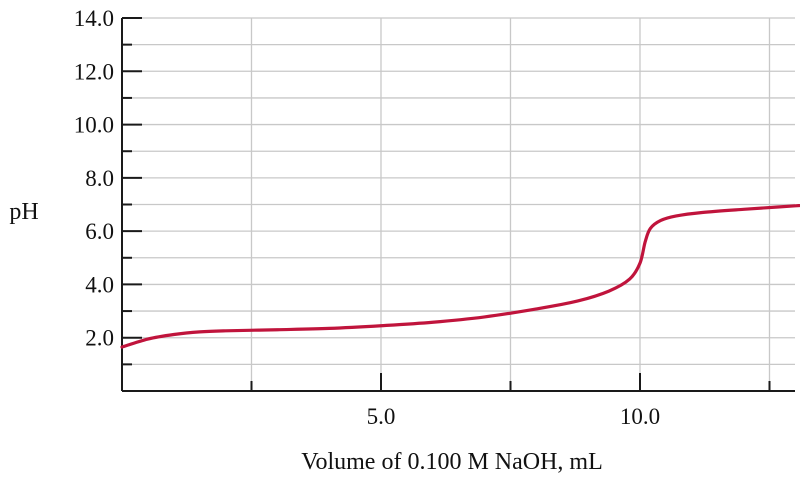 This screenshot has width=800, height=477. What do you see at coordinates (452, 462) in the screenshot?
I see `x-axis-title: Volume of 0.100 M NaOH, mL` at bounding box center [452, 462].